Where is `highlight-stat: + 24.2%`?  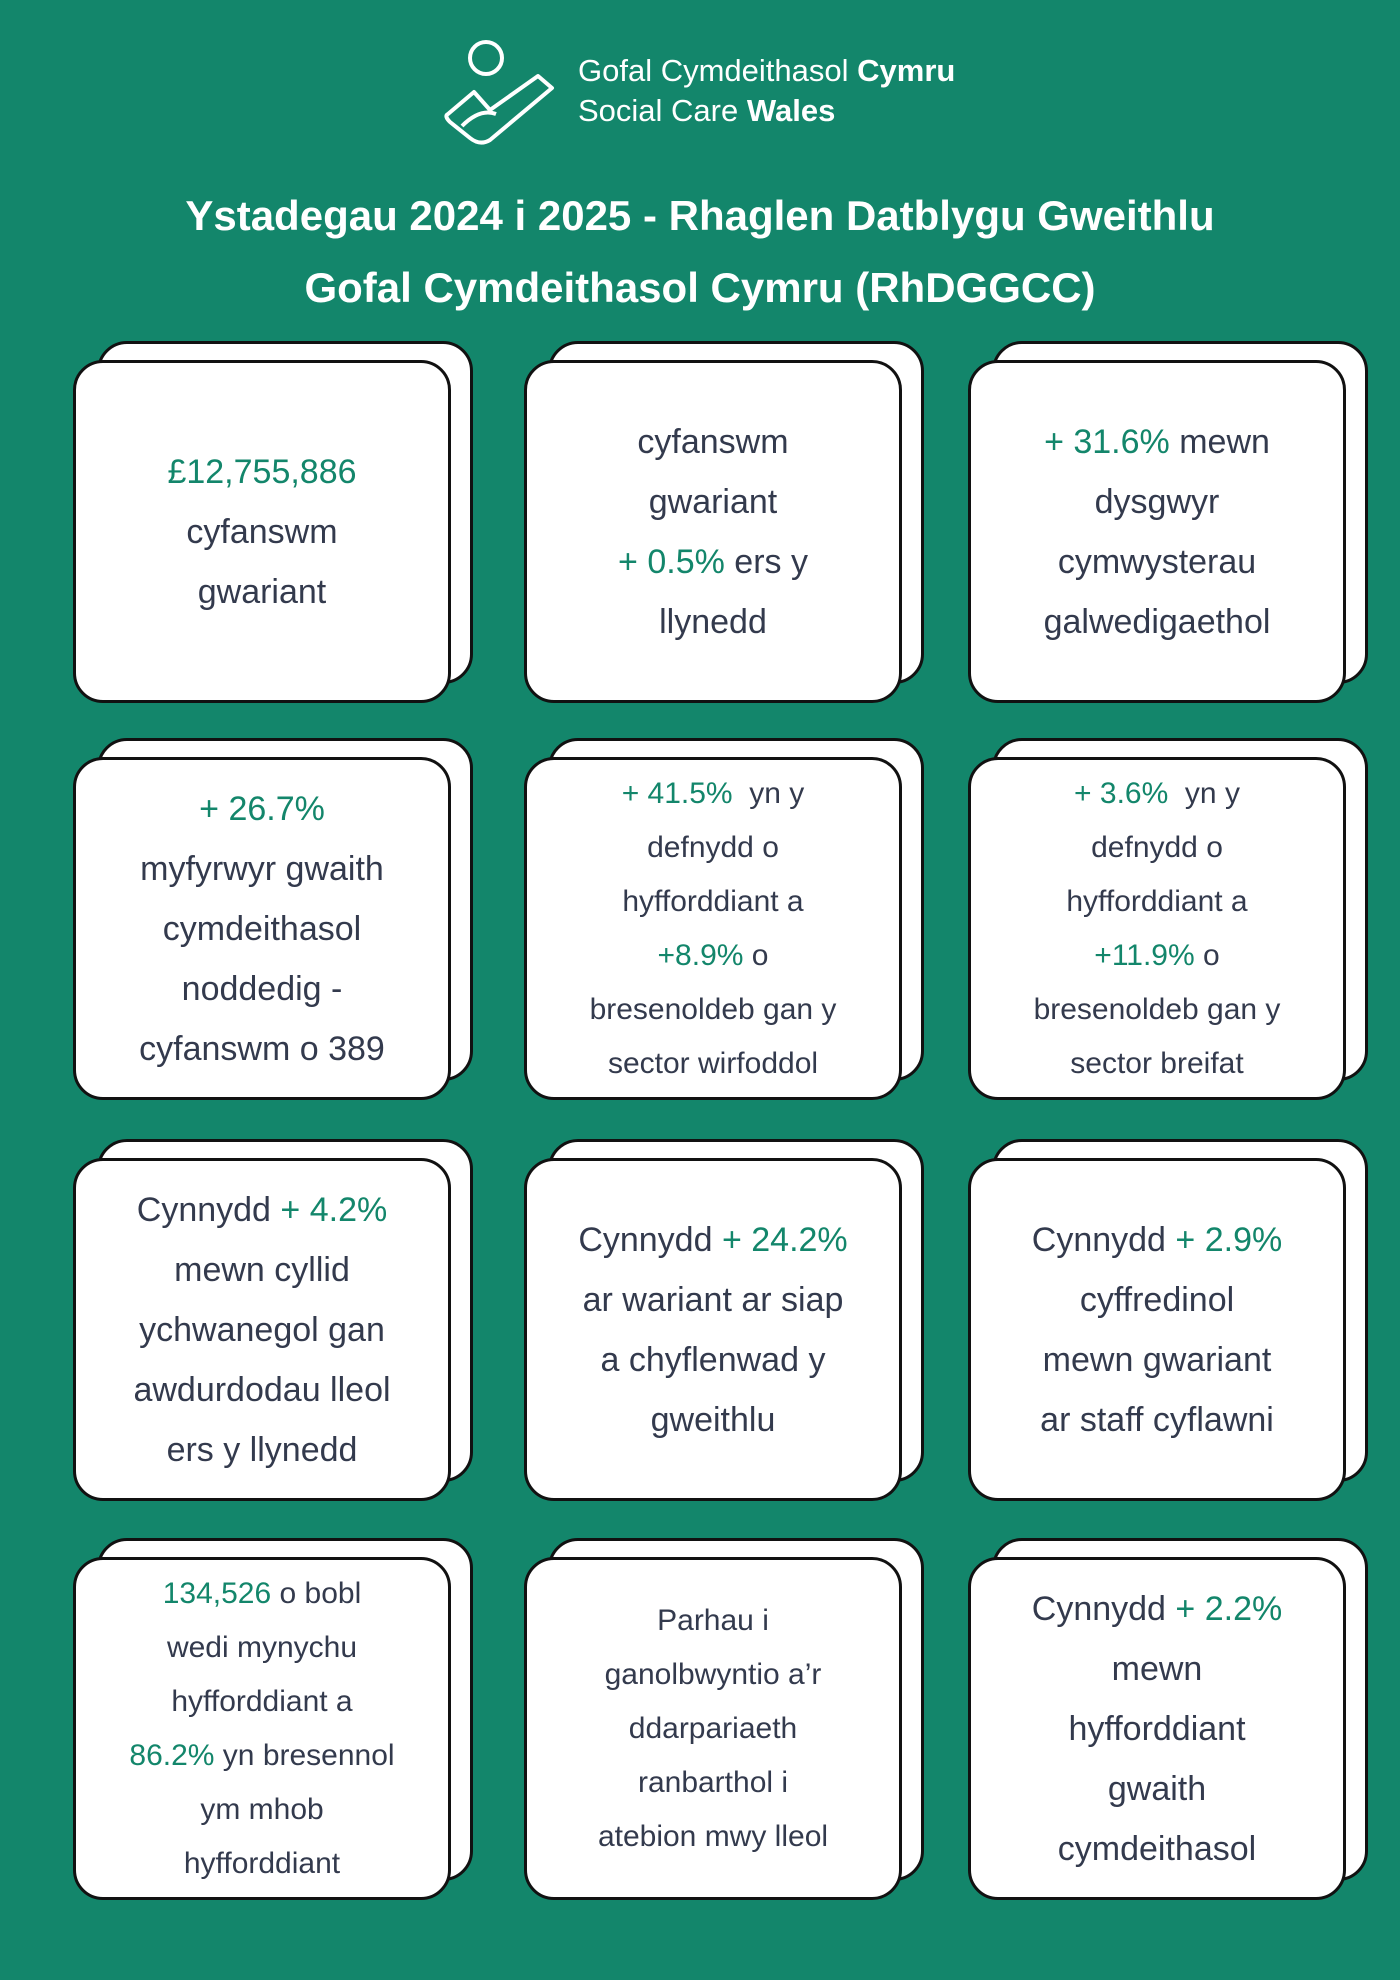 highlight-stat: + 24.2% is located at coordinates (784, 1239).